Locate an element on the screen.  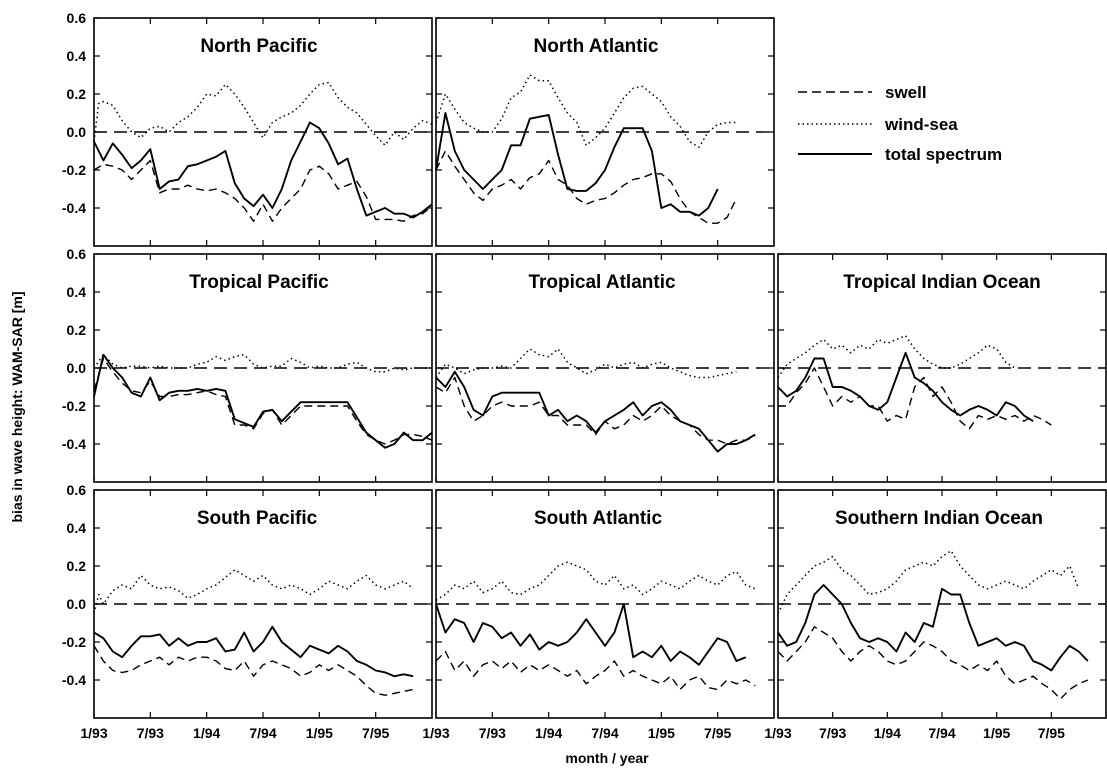
legend: swell wind-sea total spectrum is located at coordinates (900, 123).